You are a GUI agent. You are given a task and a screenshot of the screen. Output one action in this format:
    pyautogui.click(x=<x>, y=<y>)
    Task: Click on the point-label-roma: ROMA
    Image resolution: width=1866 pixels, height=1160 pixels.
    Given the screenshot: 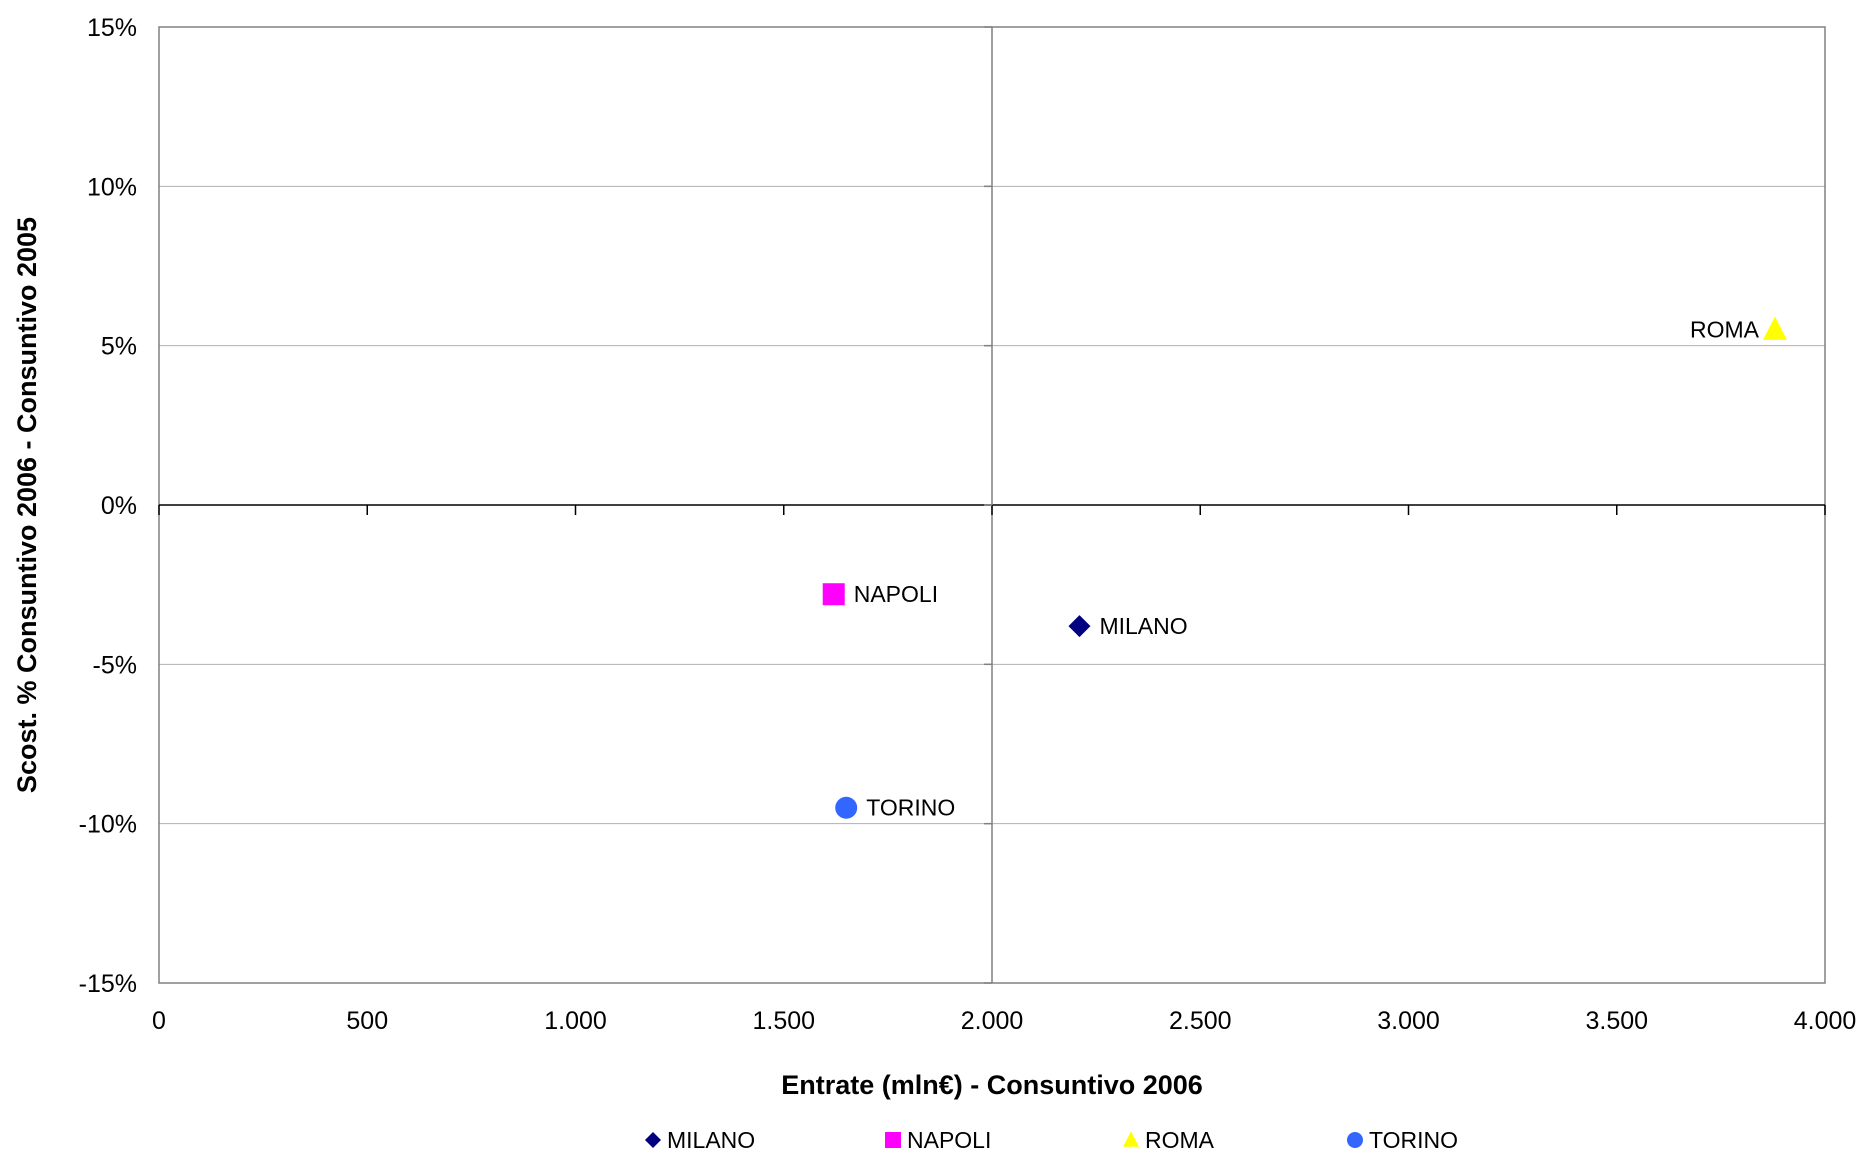 What is the action you would take?
    pyautogui.click(x=1725, y=330)
    